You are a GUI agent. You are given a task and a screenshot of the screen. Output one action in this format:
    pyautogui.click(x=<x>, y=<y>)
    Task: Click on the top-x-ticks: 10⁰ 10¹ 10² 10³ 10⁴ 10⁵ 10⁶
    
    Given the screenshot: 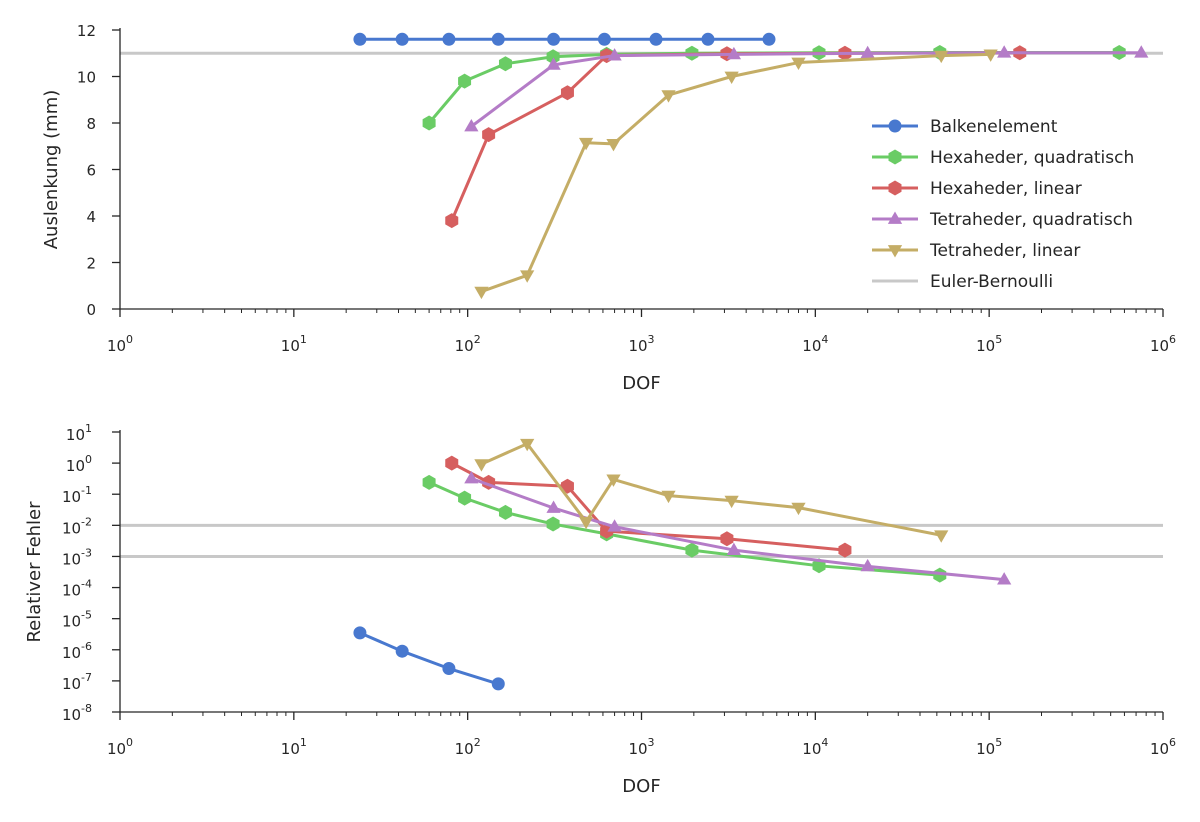 What is the action you would take?
    pyautogui.click(x=641, y=332)
    